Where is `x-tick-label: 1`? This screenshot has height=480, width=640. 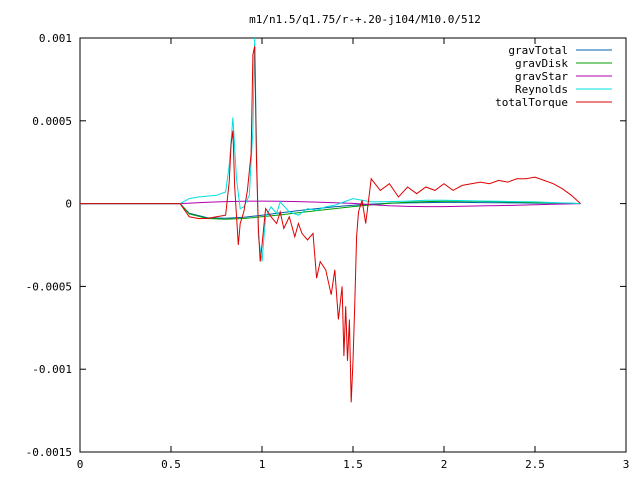 x-tick-label: 1 is located at coordinates (262, 464).